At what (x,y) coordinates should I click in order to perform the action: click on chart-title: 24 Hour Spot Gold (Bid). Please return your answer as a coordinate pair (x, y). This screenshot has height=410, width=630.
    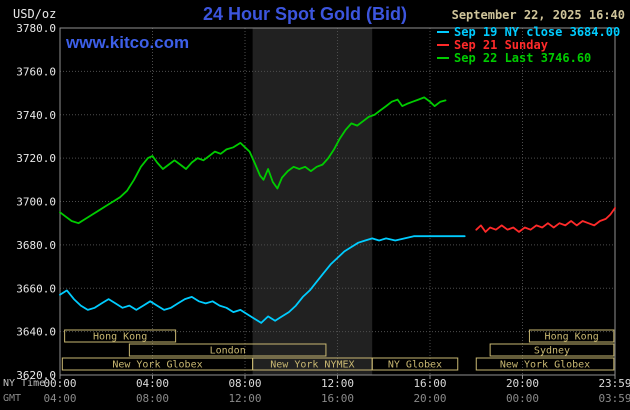
    Looking at the image, I should click on (305, 14).